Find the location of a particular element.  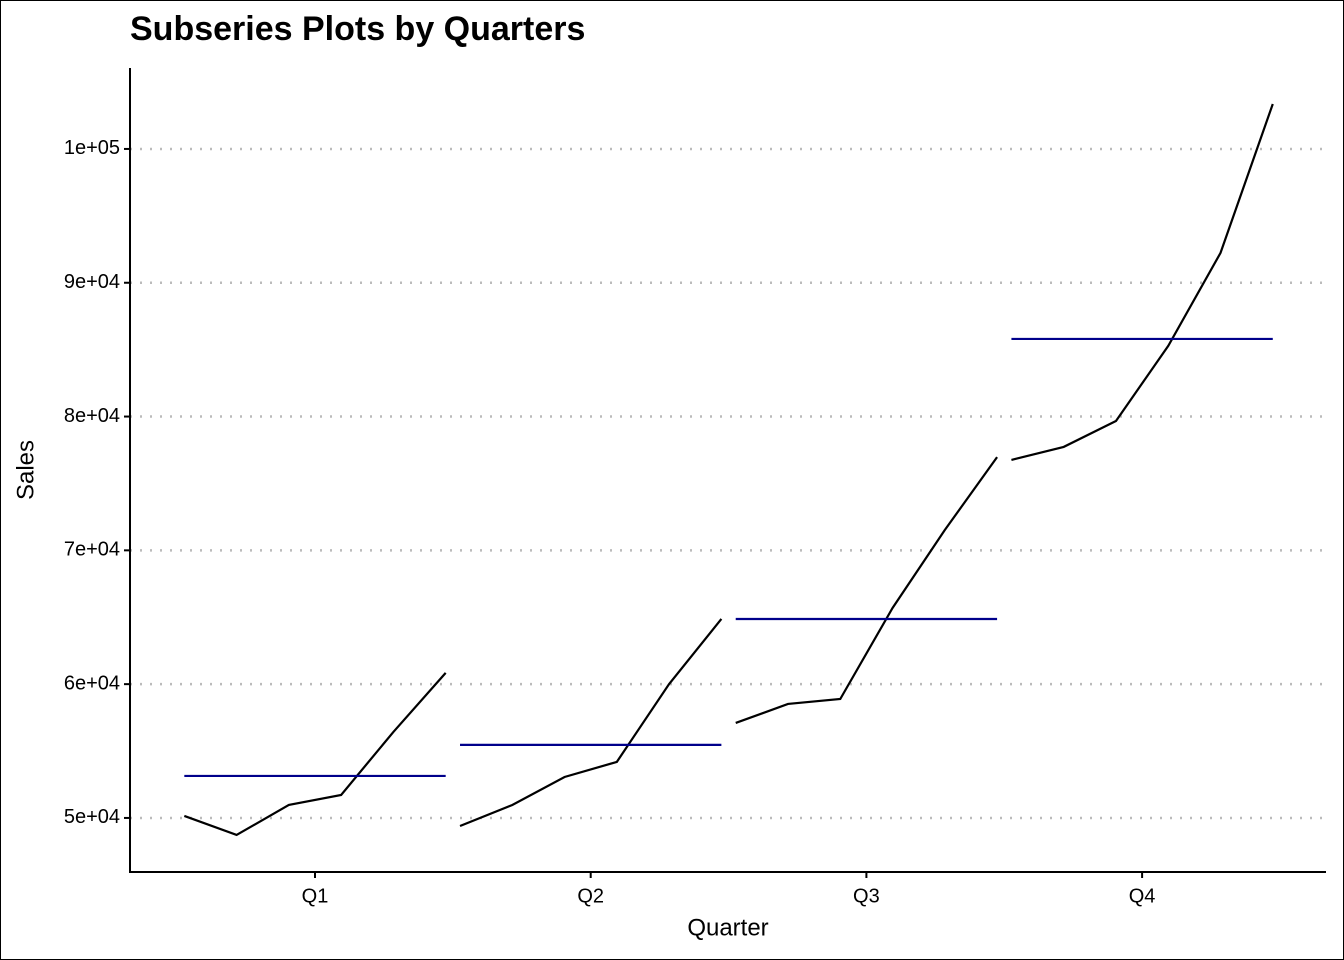

x-axis-label: Quarter is located at coordinates (727, 927).